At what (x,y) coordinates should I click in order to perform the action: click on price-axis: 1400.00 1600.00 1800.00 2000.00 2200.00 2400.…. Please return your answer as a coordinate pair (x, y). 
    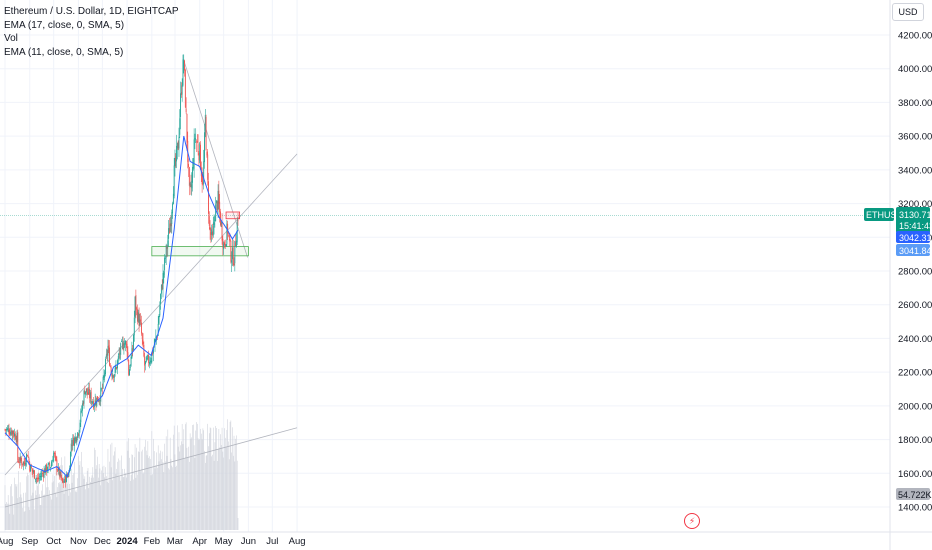
    Looking at the image, I should click on (915, 272).